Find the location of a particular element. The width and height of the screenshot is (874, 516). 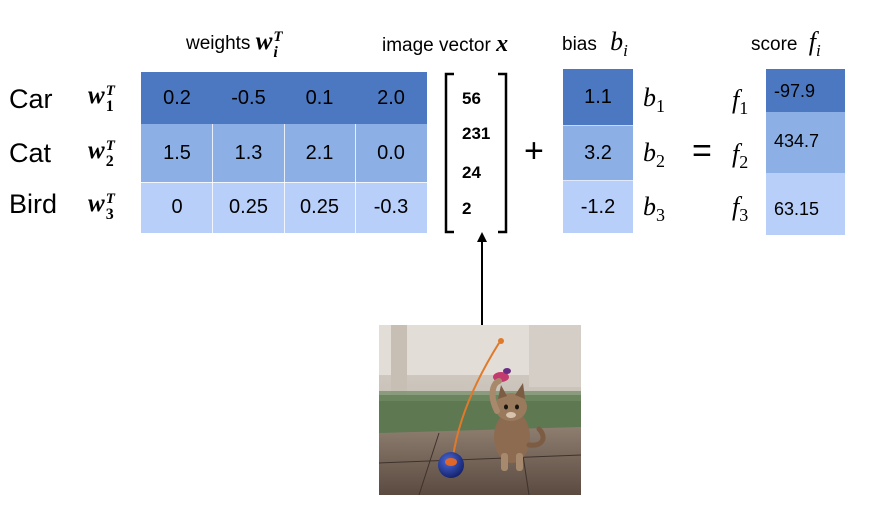

weight-symbol-3-sup: T is located at coordinates (110, 199).